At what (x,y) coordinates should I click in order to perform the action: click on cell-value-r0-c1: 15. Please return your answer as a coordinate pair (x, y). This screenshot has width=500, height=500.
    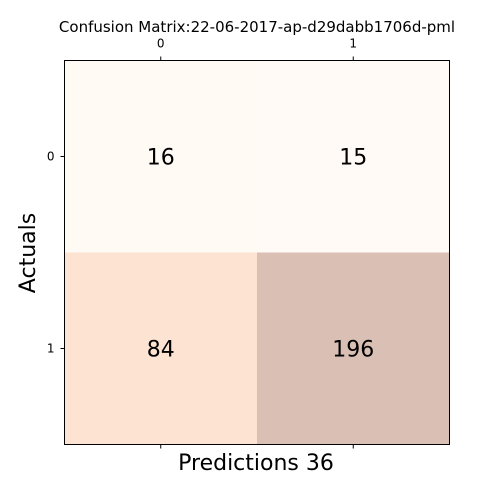
    Looking at the image, I should click on (353, 158).